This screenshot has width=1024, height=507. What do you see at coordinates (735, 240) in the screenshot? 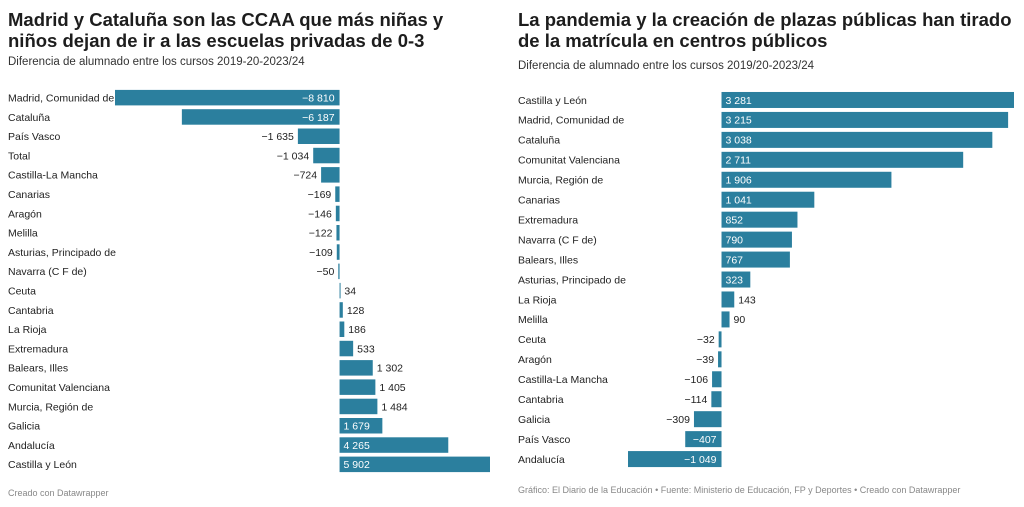
I see `value-label: 790` at bounding box center [735, 240].